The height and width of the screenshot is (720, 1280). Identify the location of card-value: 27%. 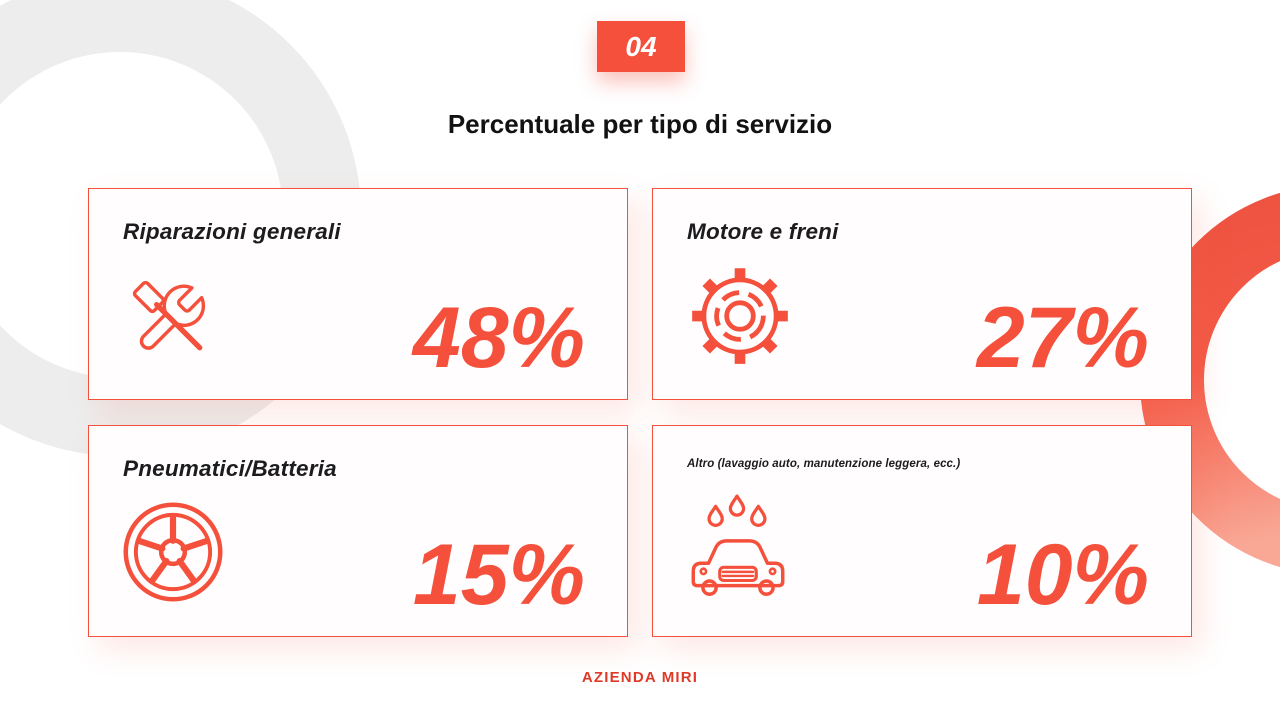
(1062, 338).